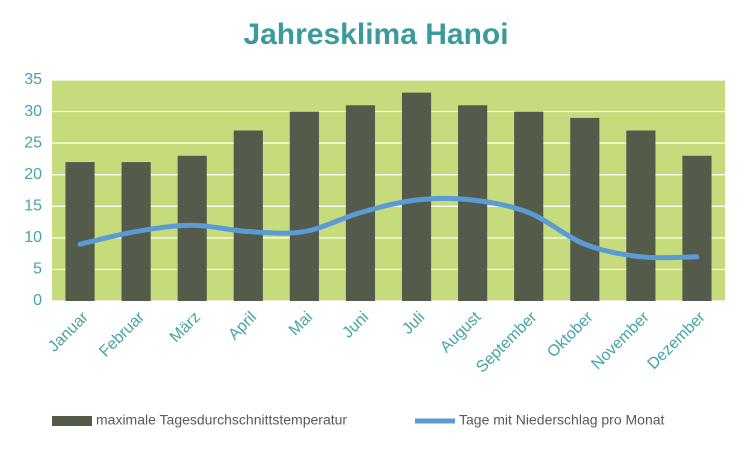 This screenshot has height=450, width=750. What do you see at coordinates (33, 79) in the screenshot?
I see `y-tick-label: 35` at bounding box center [33, 79].